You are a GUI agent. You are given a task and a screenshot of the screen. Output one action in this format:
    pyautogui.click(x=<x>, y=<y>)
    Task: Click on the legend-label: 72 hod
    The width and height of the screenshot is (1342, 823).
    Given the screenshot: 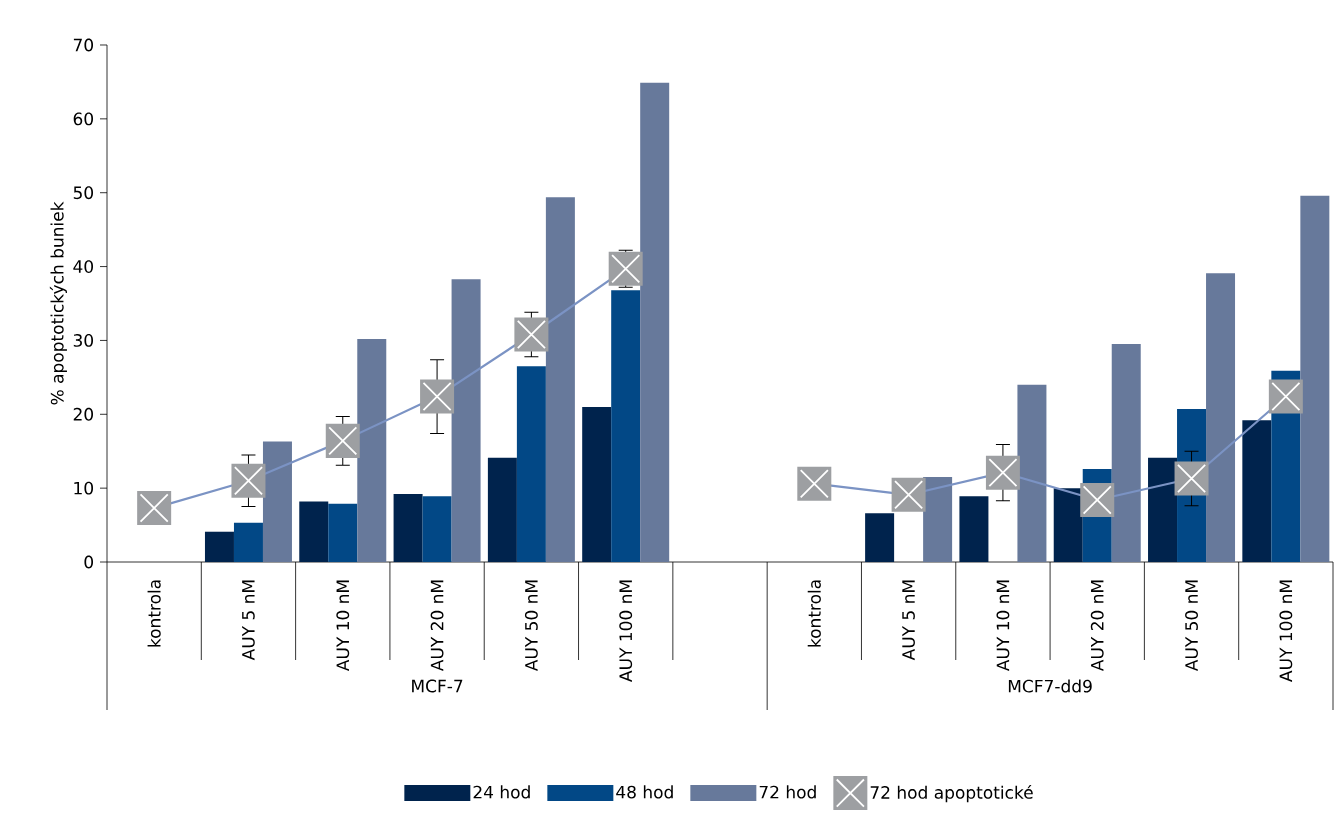 What is the action you would take?
    pyautogui.click(x=787, y=792)
    